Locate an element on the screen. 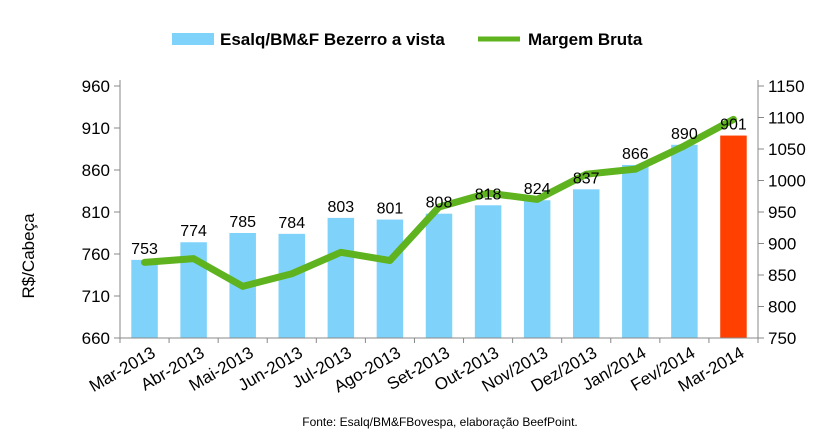 The width and height of the screenshot is (830, 442). left-tick-label: 810 is located at coordinates (96, 212).